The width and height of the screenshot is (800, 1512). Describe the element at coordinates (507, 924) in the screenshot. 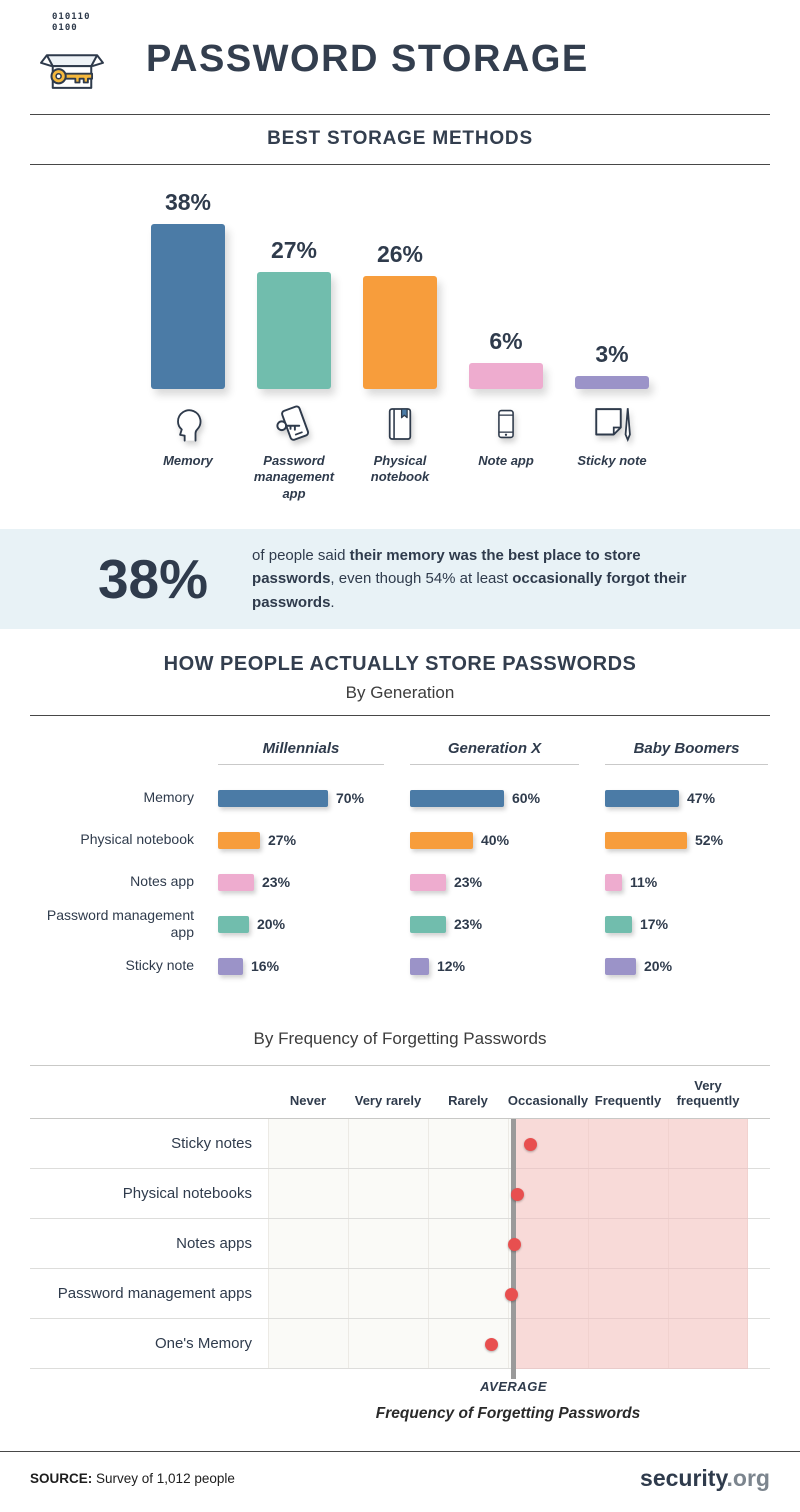

I see `generation-cell-password-management-app-generation-x: 23%` at that location.